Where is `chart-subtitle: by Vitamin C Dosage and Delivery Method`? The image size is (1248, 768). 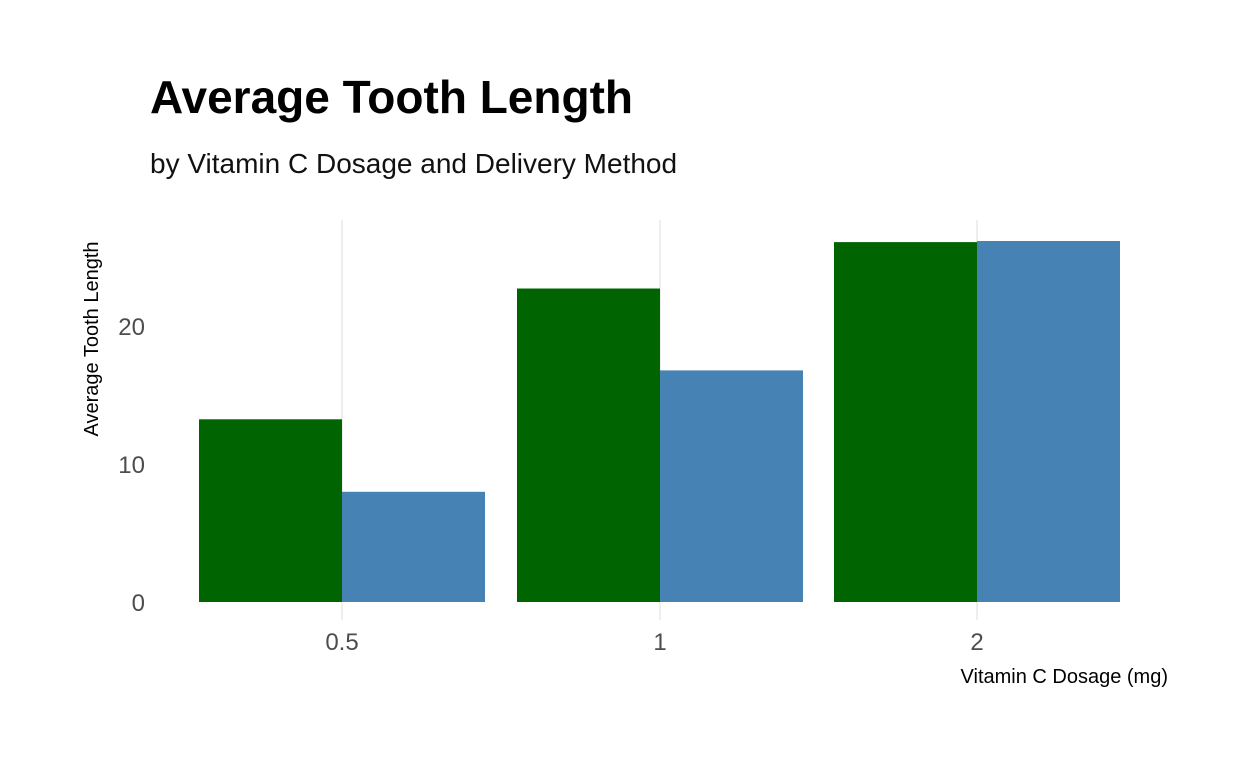 chart-subtitle: by Vitamin C Dosage and Delivery Method is located at coordinates (414, 163).